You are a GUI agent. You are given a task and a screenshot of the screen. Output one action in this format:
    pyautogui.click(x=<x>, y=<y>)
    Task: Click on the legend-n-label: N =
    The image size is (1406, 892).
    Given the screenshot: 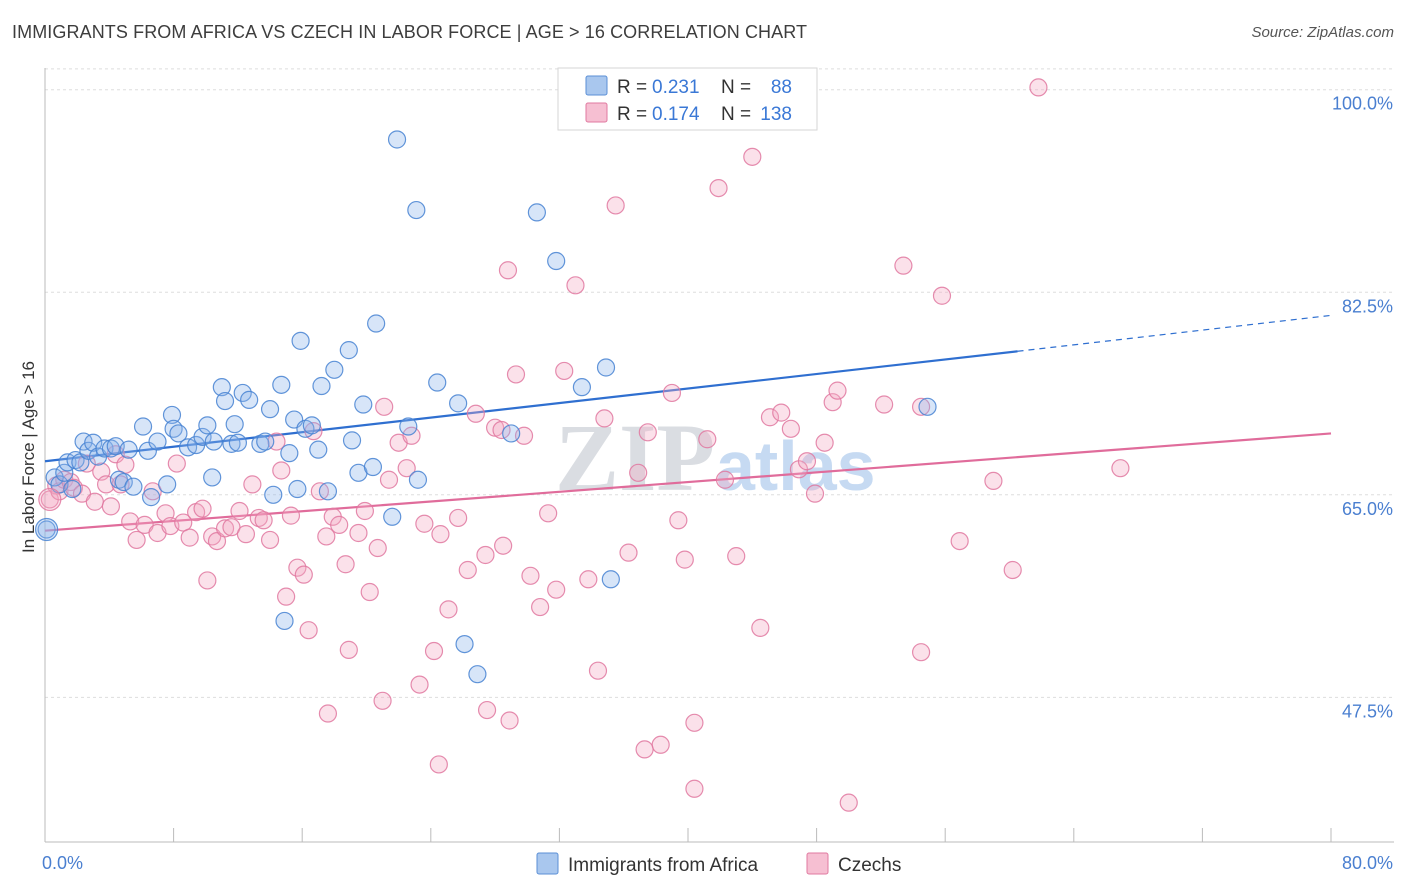 What is the action you would take?
    pyautogui.click(x=736, y=114)
    